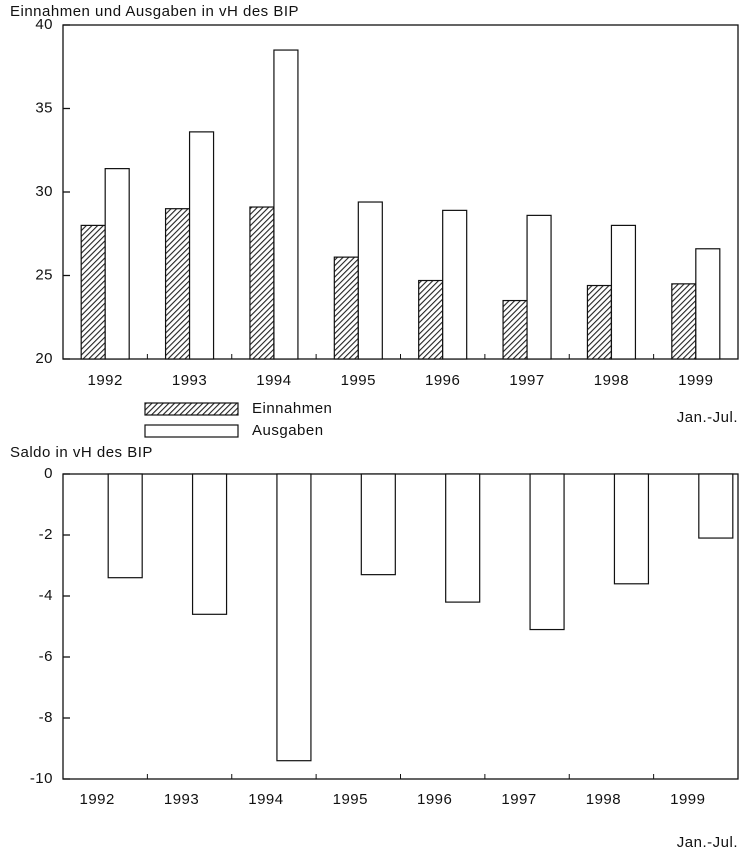 Image resolution: width=742 pixels, height=862 pixels. Describe the element at coordinates (154, 11) in the screenshot. I see `chart-title: Einnahmen und Ausgaben in vH des BIP` at that location.